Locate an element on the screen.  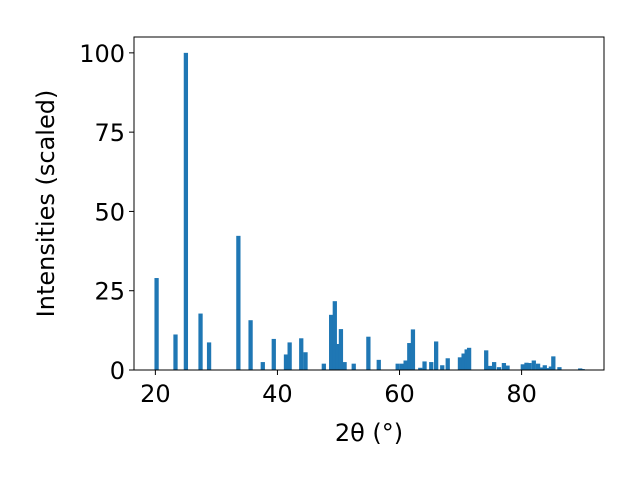
y-tick-label: 100 is located at coordinates (102, 54).